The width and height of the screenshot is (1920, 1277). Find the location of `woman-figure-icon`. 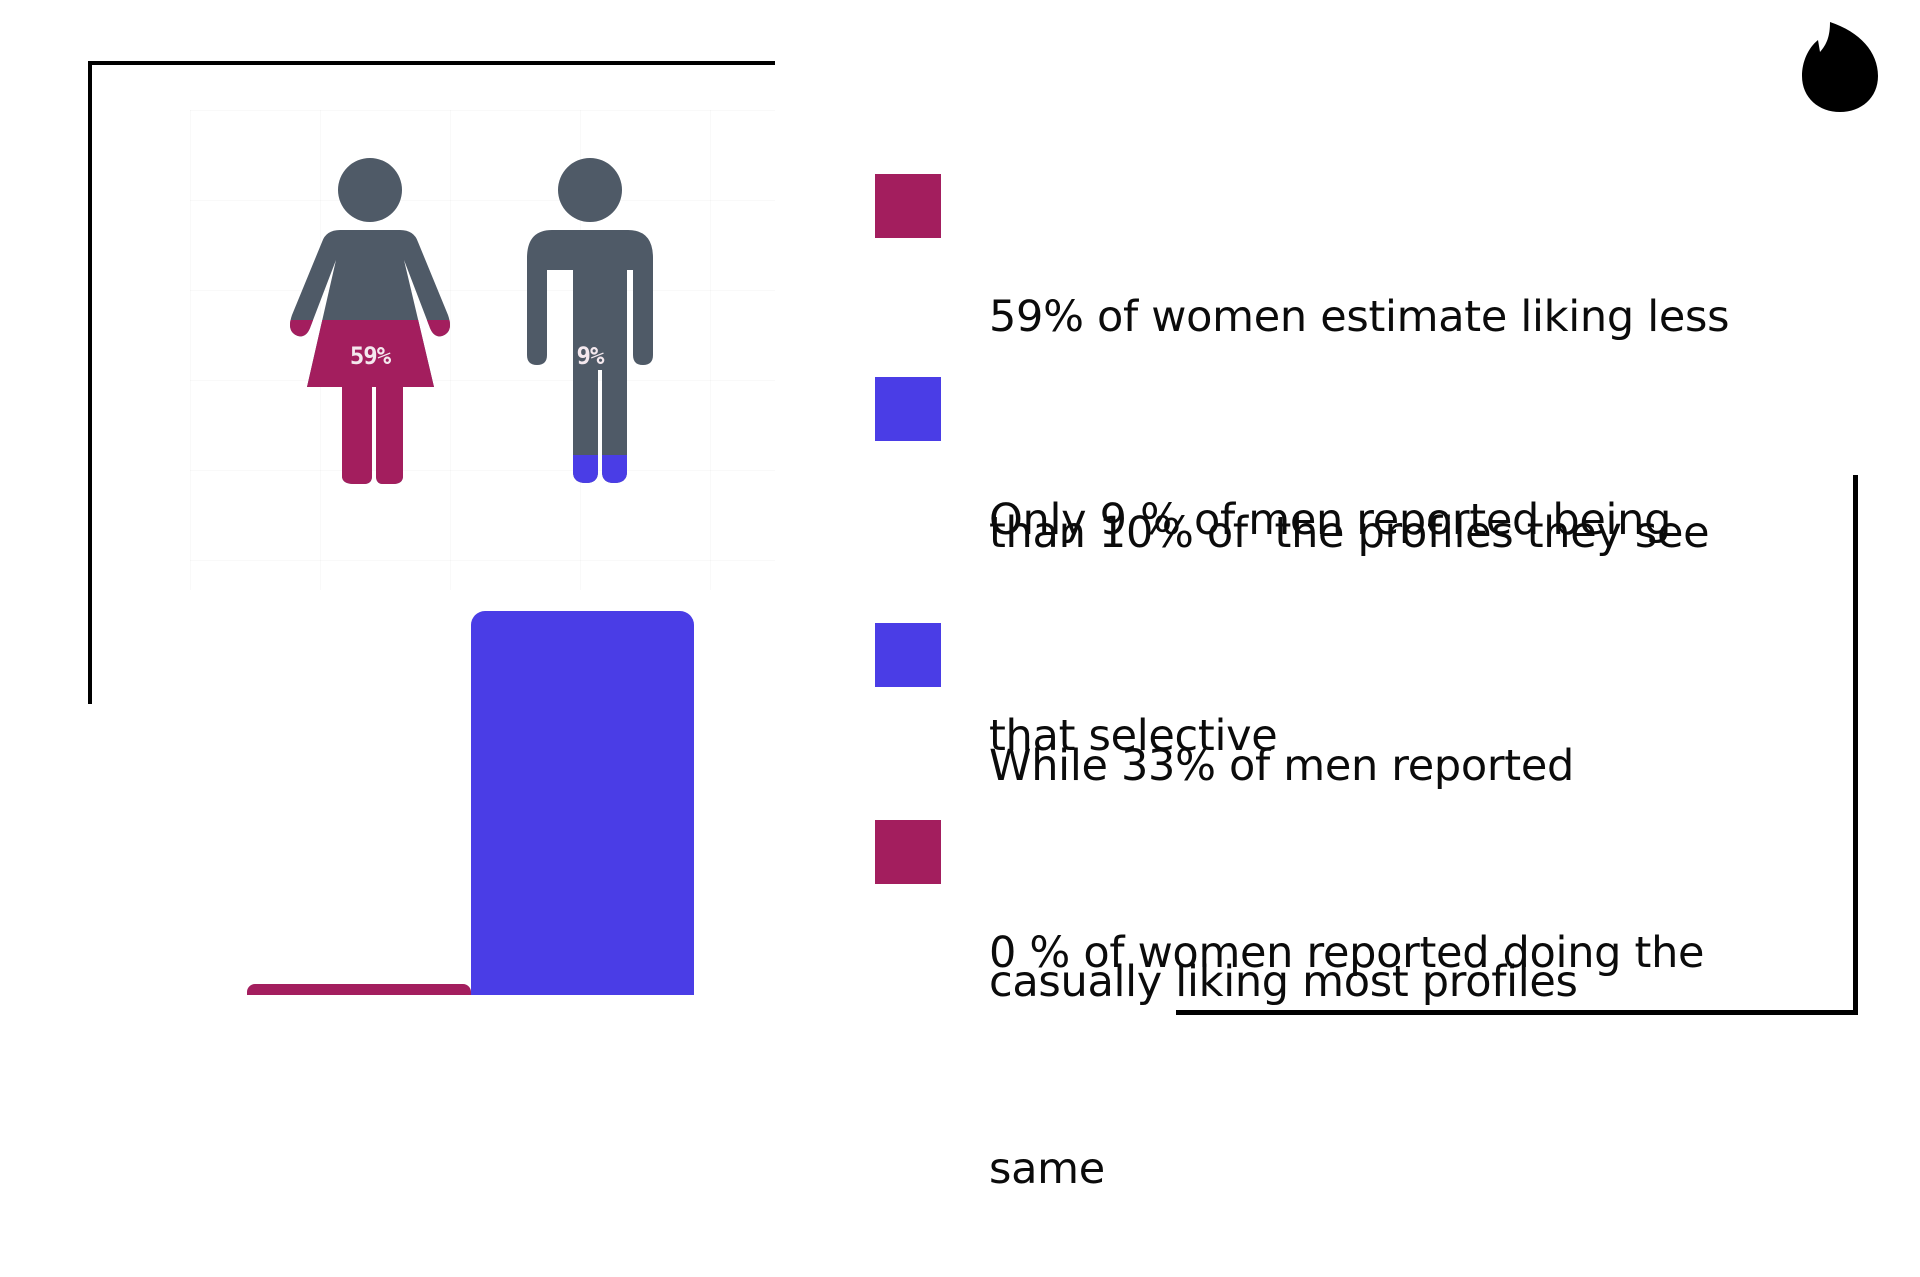

woman-figure-icon is located at coordinates (370, 321).